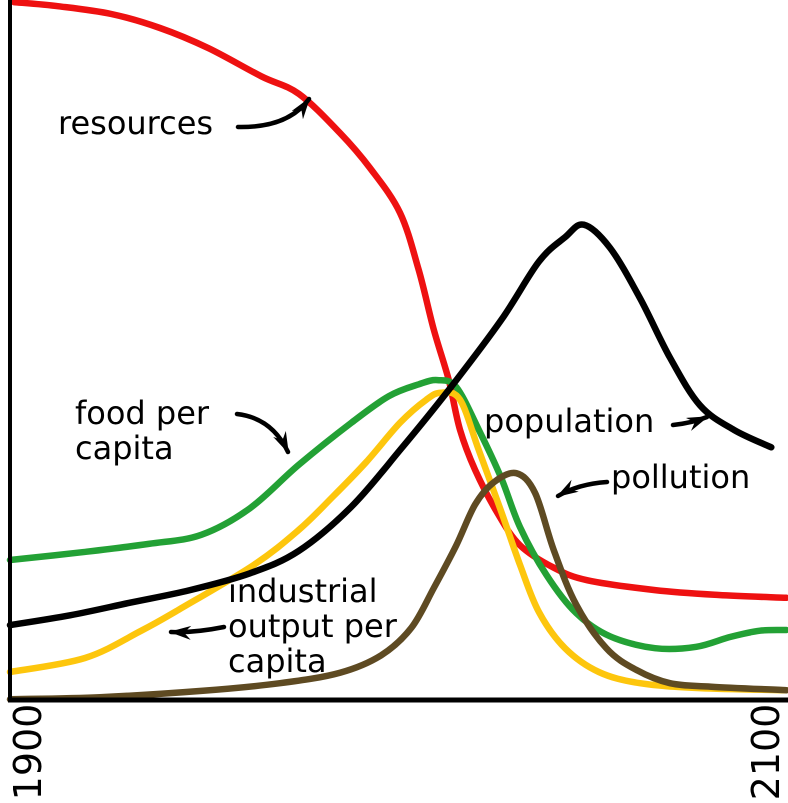  Describe the element at coordinates (569, 421) in the screenshot. I see `label-population: population` at that location.